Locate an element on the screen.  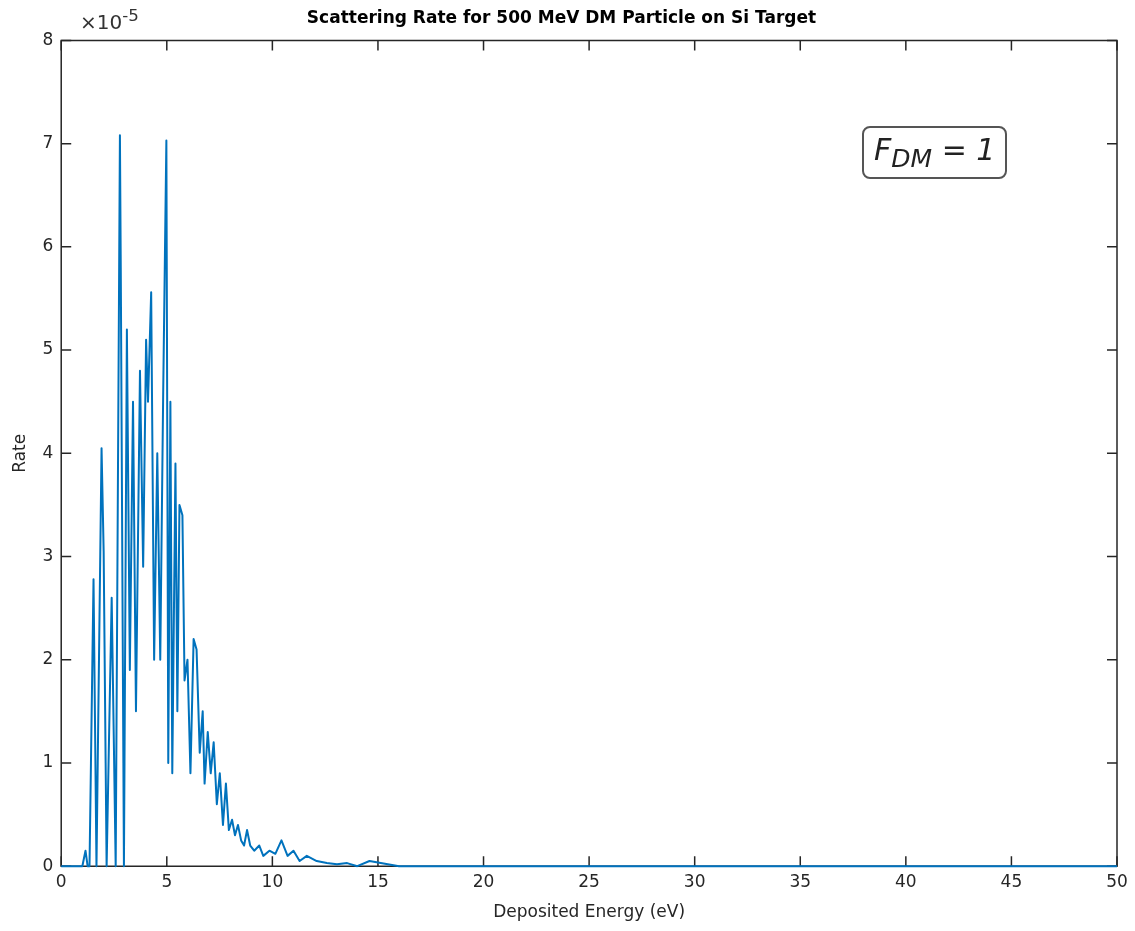
y-axis-title: Rate is located at coordinates (18, 453).